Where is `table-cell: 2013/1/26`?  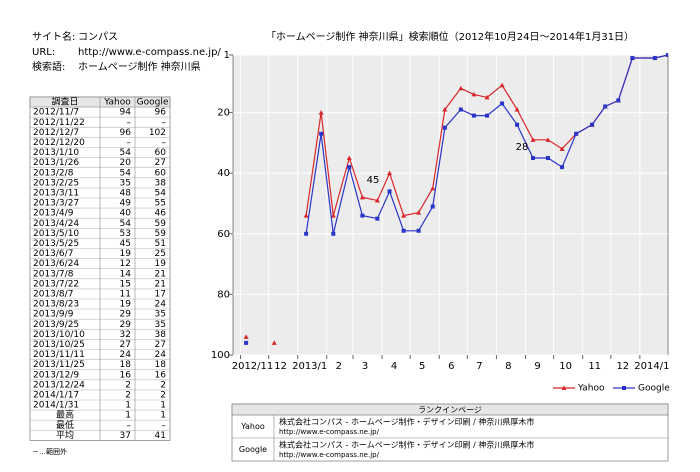 table-cell: 2013/1/26 is located at coordinates (56, 163).